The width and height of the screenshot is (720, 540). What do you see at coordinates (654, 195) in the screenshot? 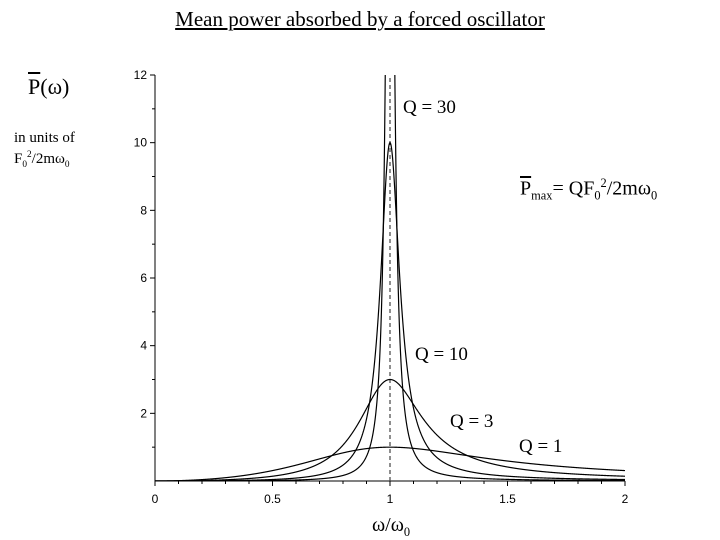
I see `formula-sub0b: 0` at bounding box center [654, 195].